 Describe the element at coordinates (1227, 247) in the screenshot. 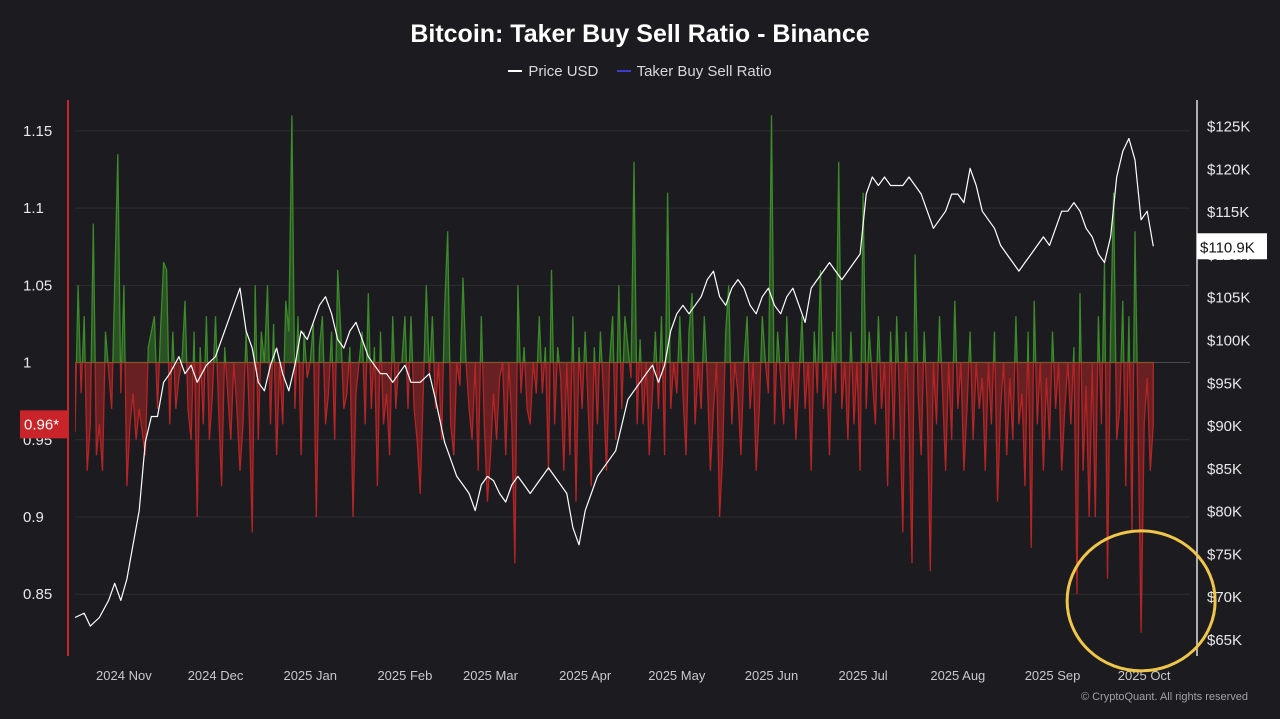

I see `current-price-label: $110.9K` at that location.